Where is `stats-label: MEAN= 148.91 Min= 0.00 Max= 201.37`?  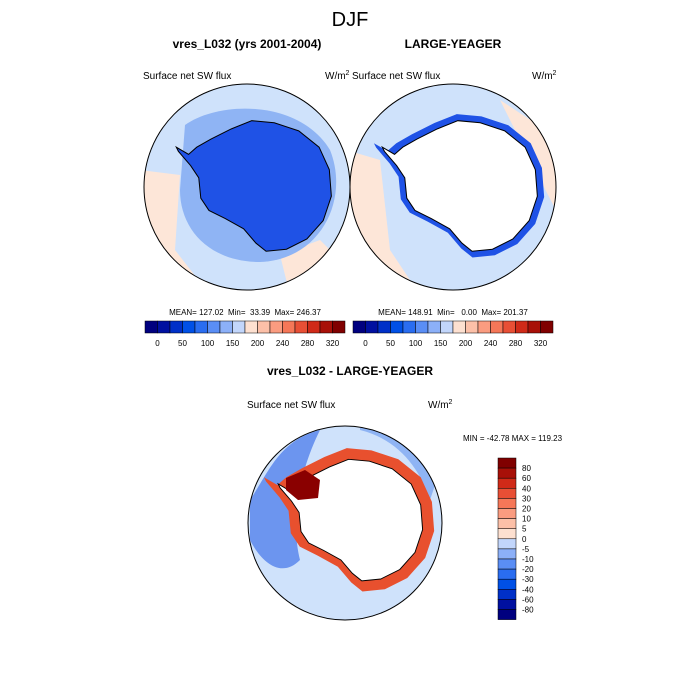
stats-label: MEAN= 148.91 Min= 0.00 Max= 201.37 is located at coordinates (453, 312).